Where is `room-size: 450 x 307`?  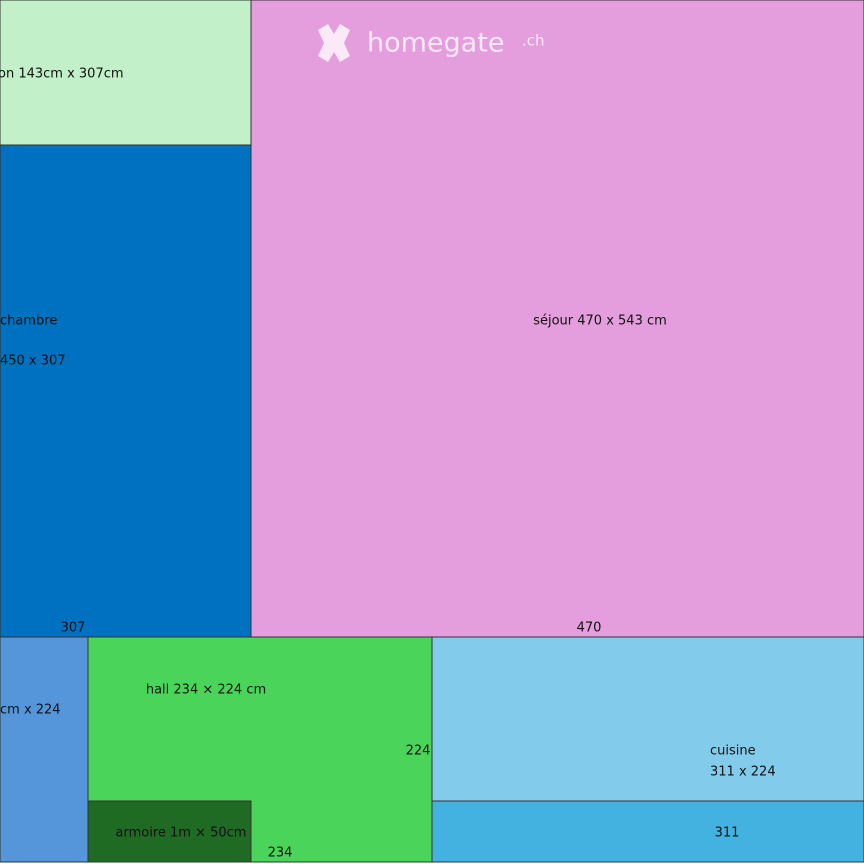 room-size: 450 x 307 is located at coordinates (33, 361).